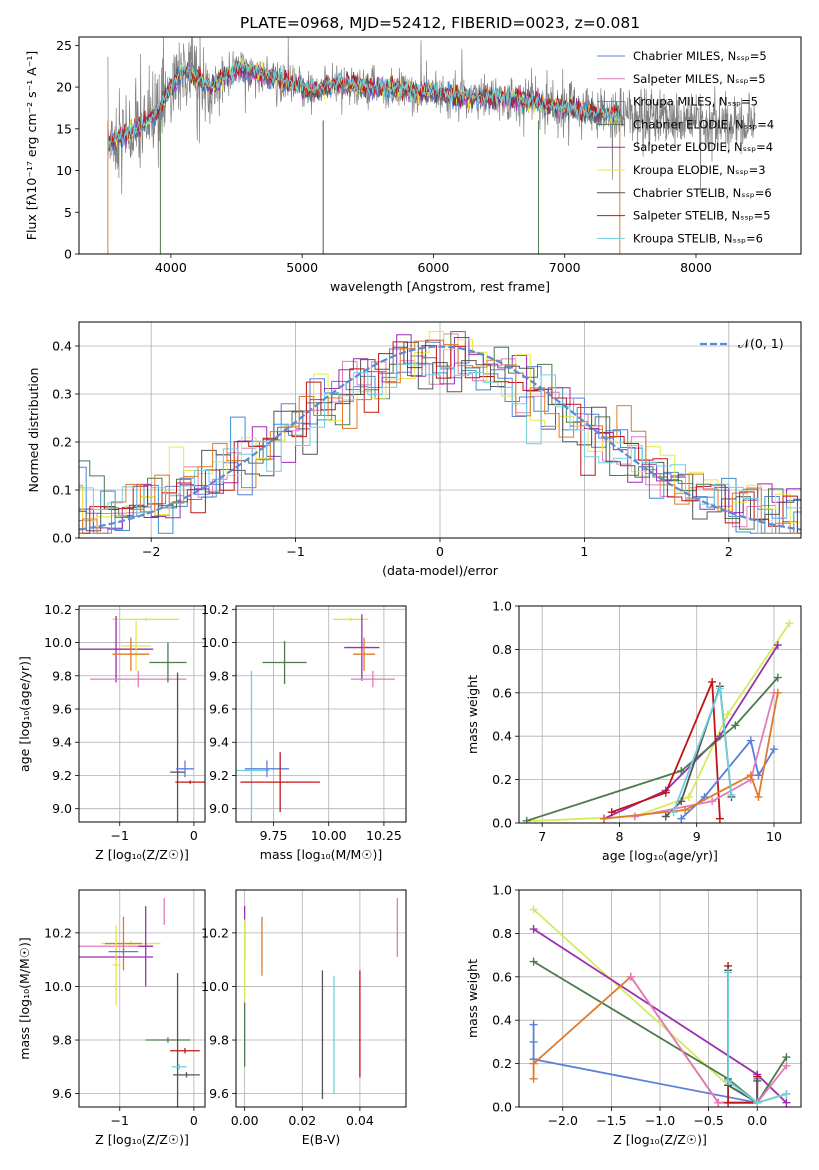 The height and width of the screenshot is (1170, 819). Describe the element at coordinates (502, 606) in the screenshot. I see `y-tick-label-5: 1.0` at that location.